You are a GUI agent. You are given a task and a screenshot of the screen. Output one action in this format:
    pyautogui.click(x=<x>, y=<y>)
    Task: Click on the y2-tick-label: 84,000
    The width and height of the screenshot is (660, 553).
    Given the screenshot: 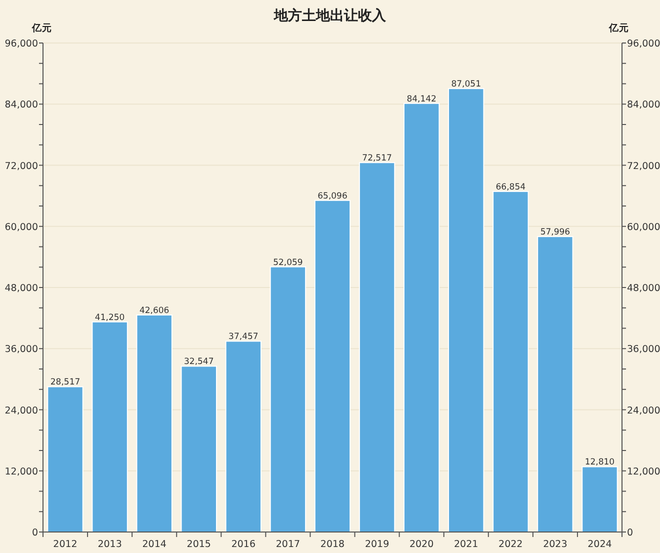 What is the action you would take?
    pyautogui.click(x=643, y=105)
    